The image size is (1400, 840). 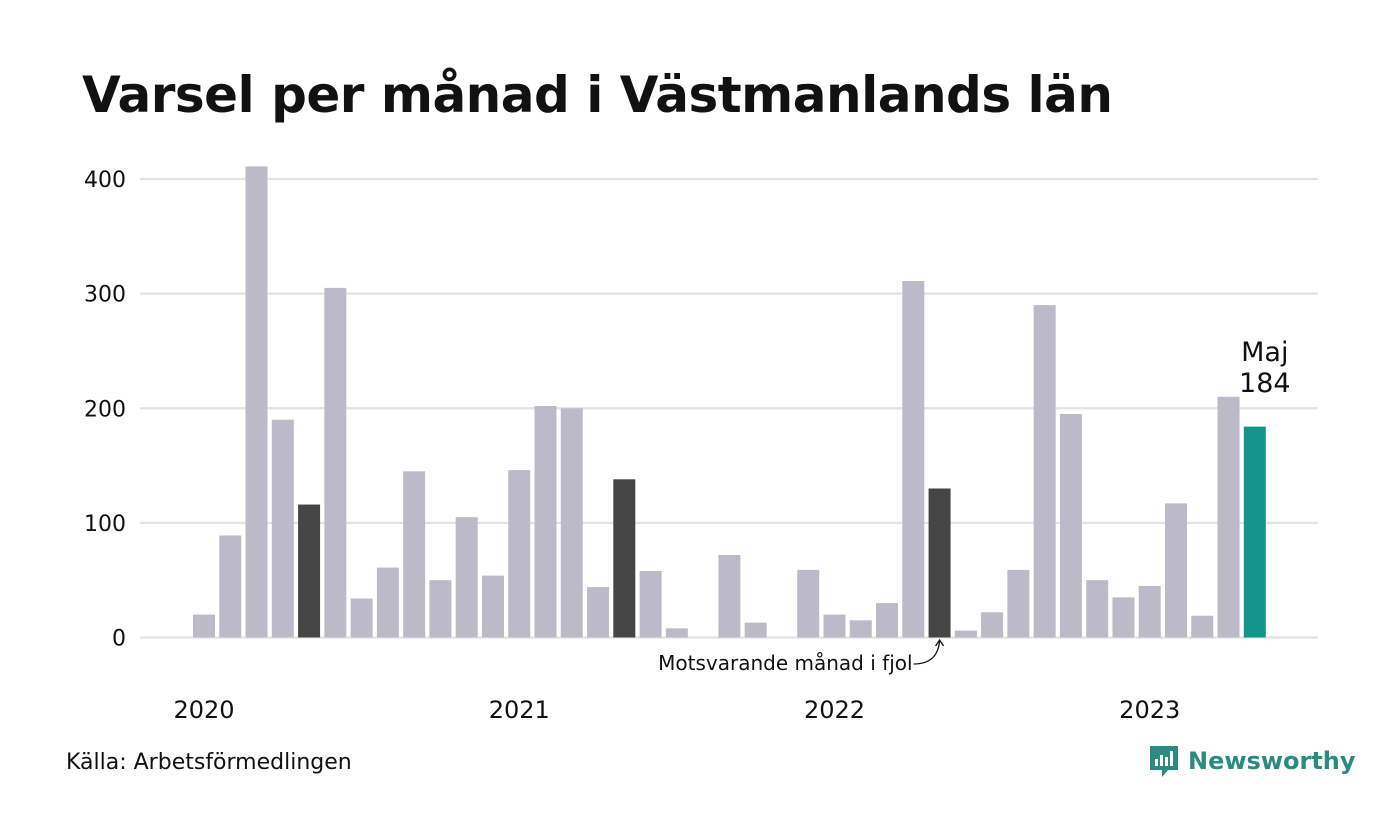 What do you see at coordinates (119, 639) in the screenshot?
I see `y-tick-label: 0` at bounding box center [119, 639].